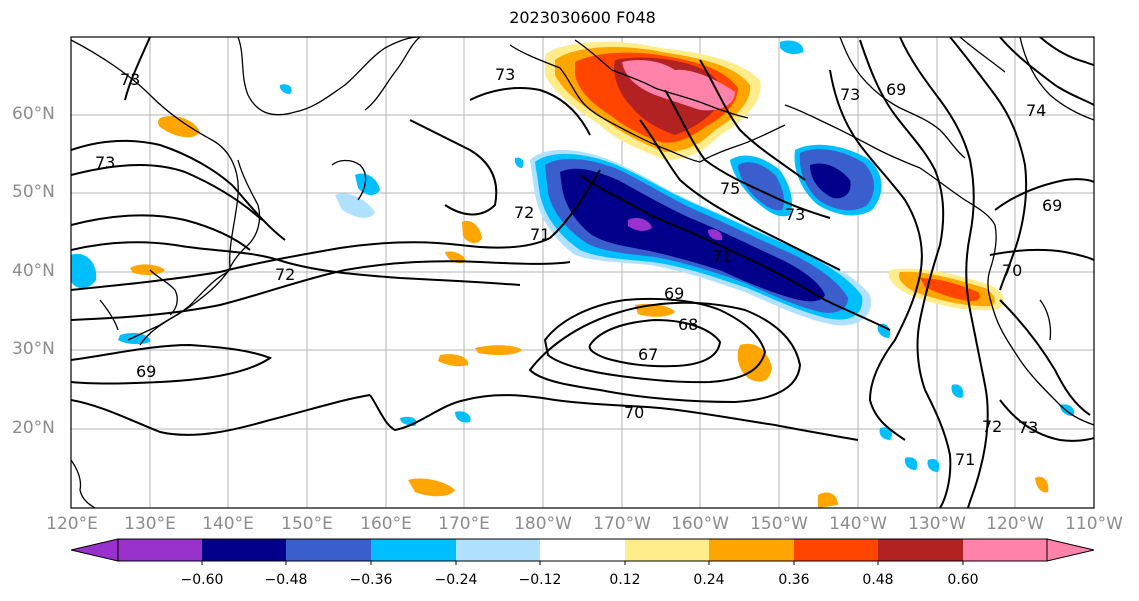  I want to click on map-title: 2023030600 F048, so click(582, 17).